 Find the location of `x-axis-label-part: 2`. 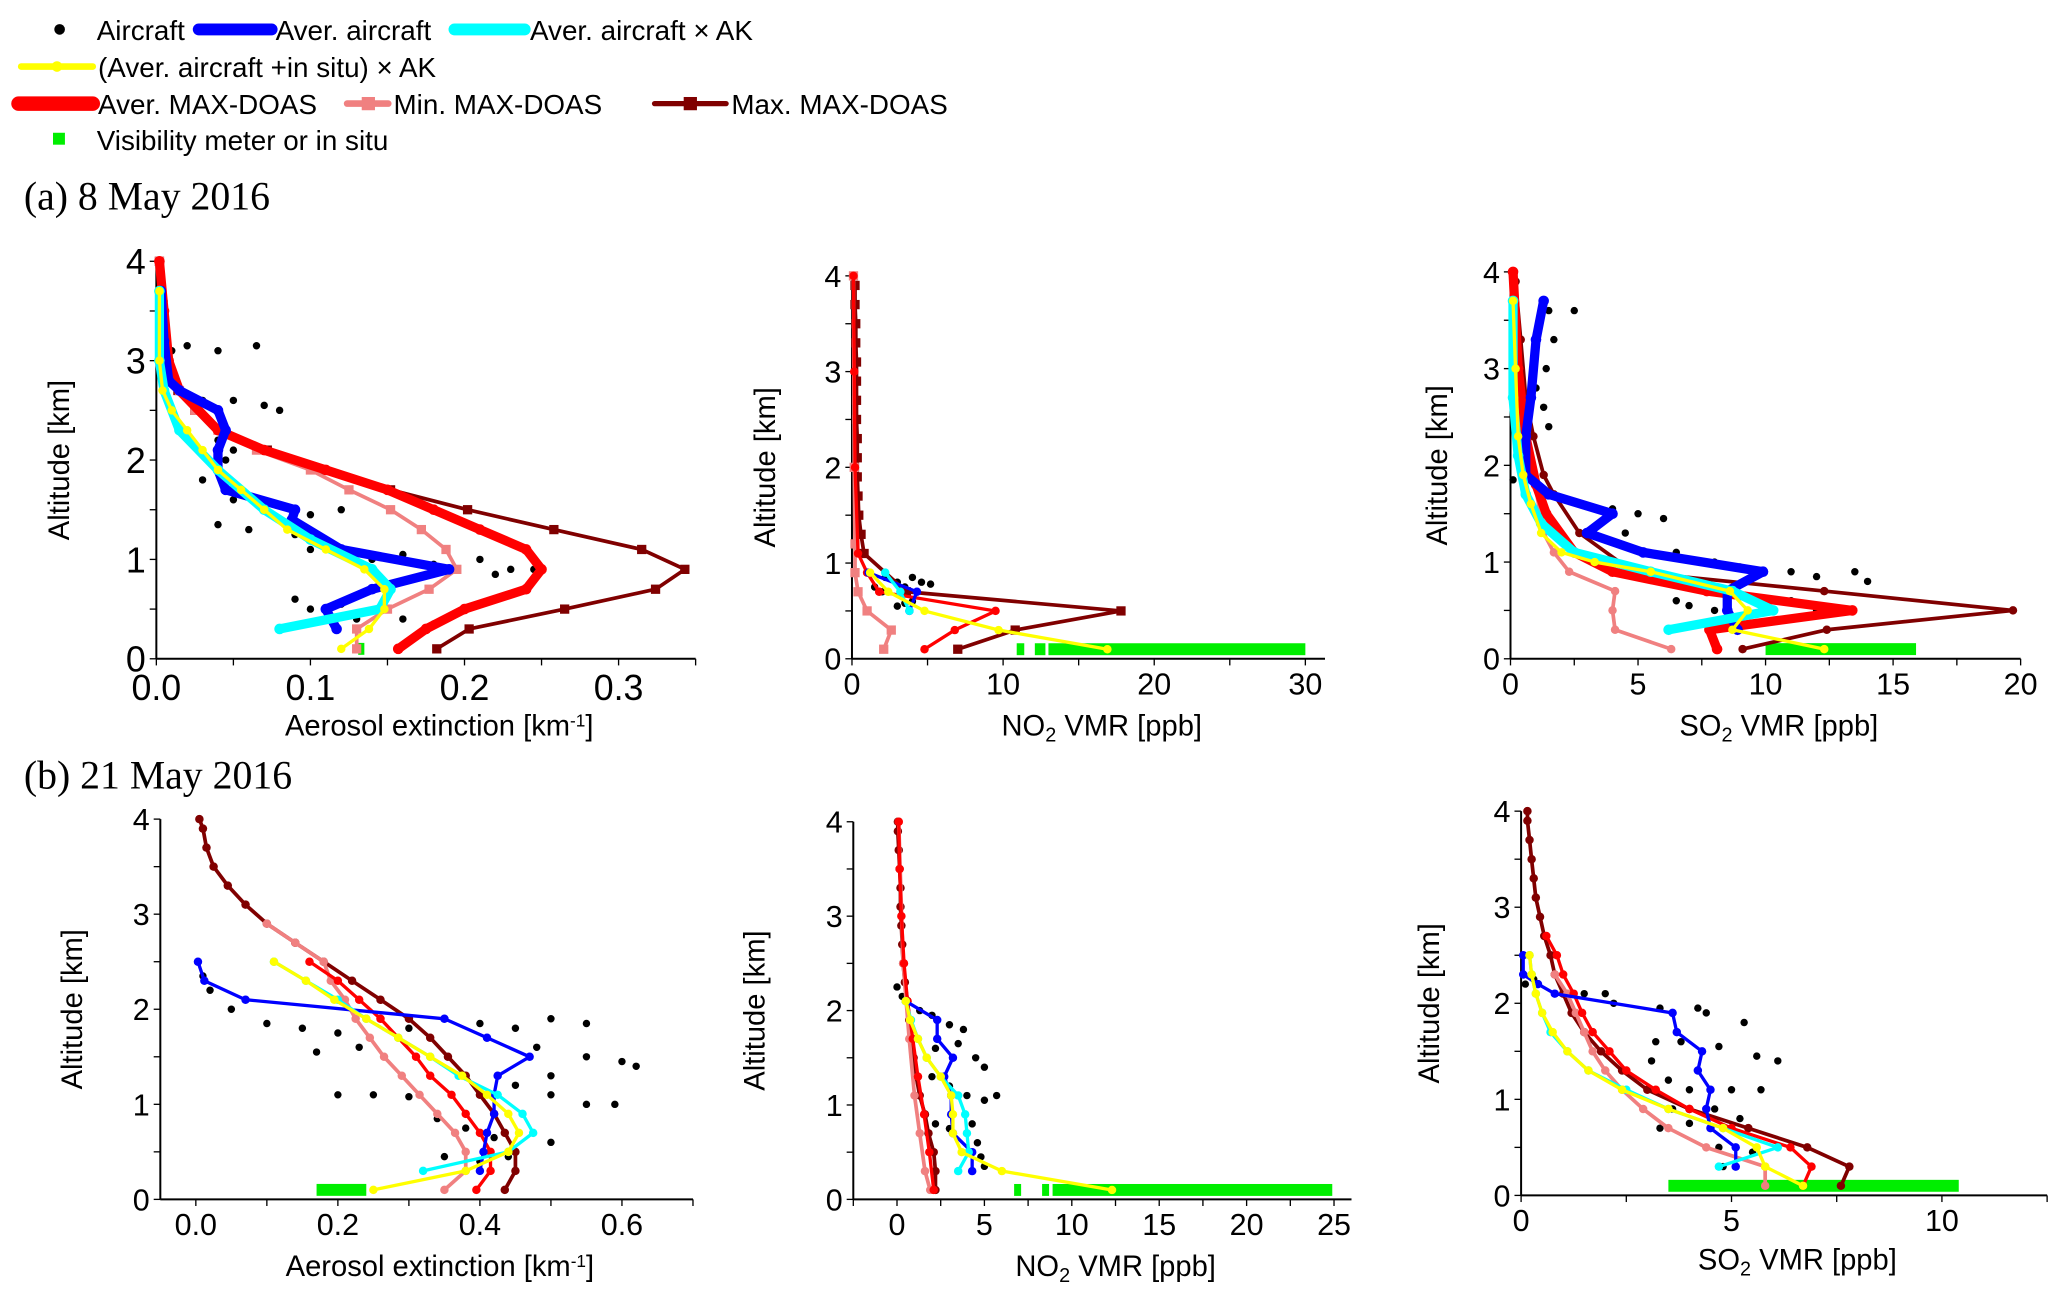

x-axis-label-part: 2 is located at coordinates (1050, 736).